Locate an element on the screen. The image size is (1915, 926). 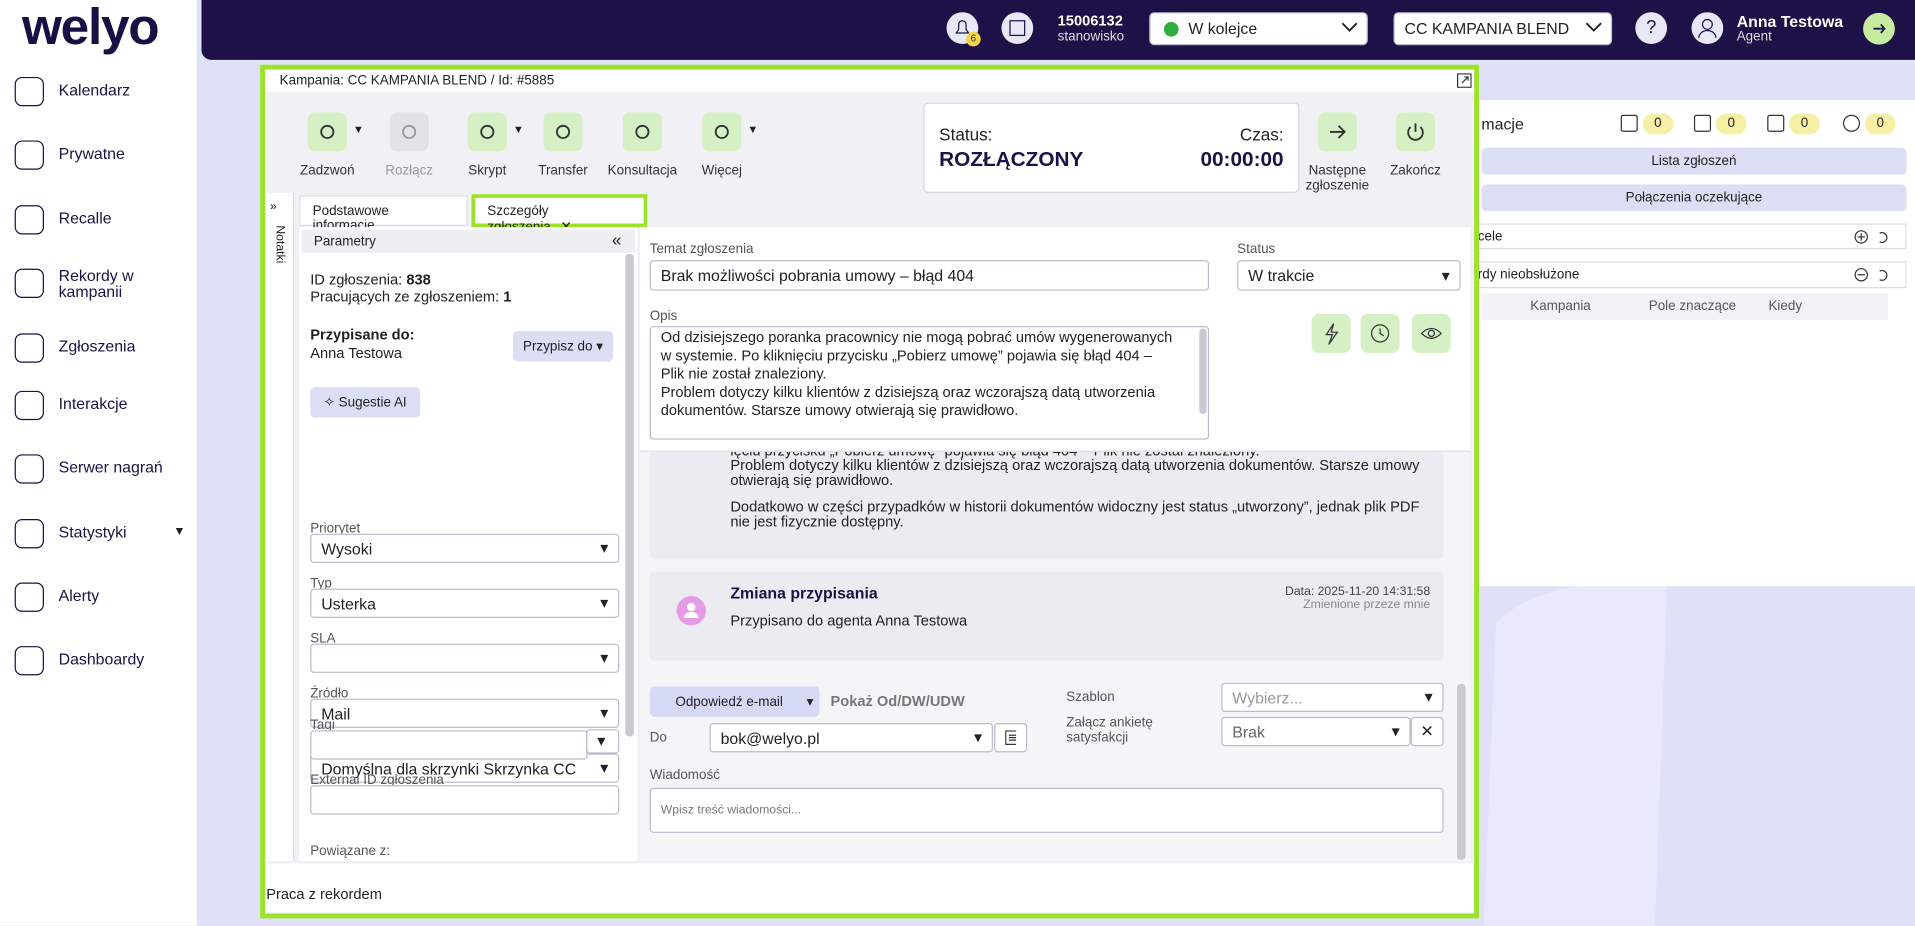
campaign-select: CC KAMPANIA BLEND is located at coordinates (1503, 29).